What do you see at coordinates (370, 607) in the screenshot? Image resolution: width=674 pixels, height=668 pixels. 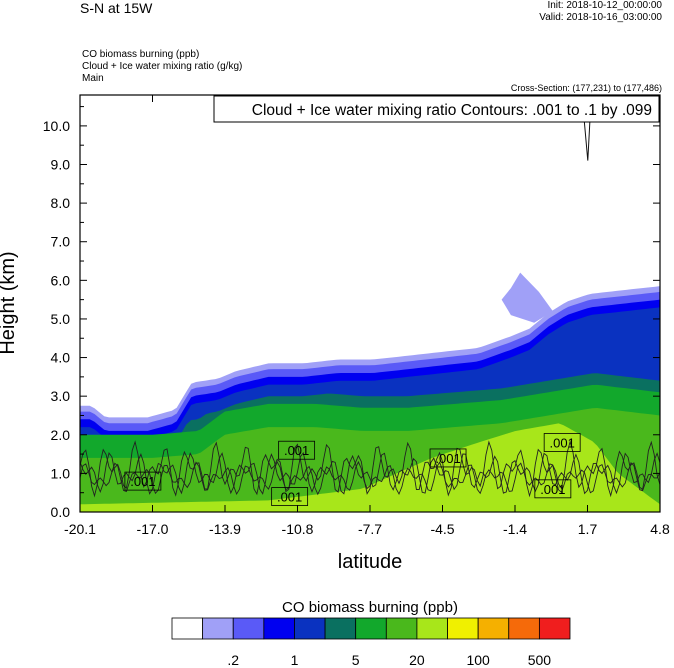 I see `colorbar-title: CO biomass burning (ppb)` at bounding box center [370, 607].